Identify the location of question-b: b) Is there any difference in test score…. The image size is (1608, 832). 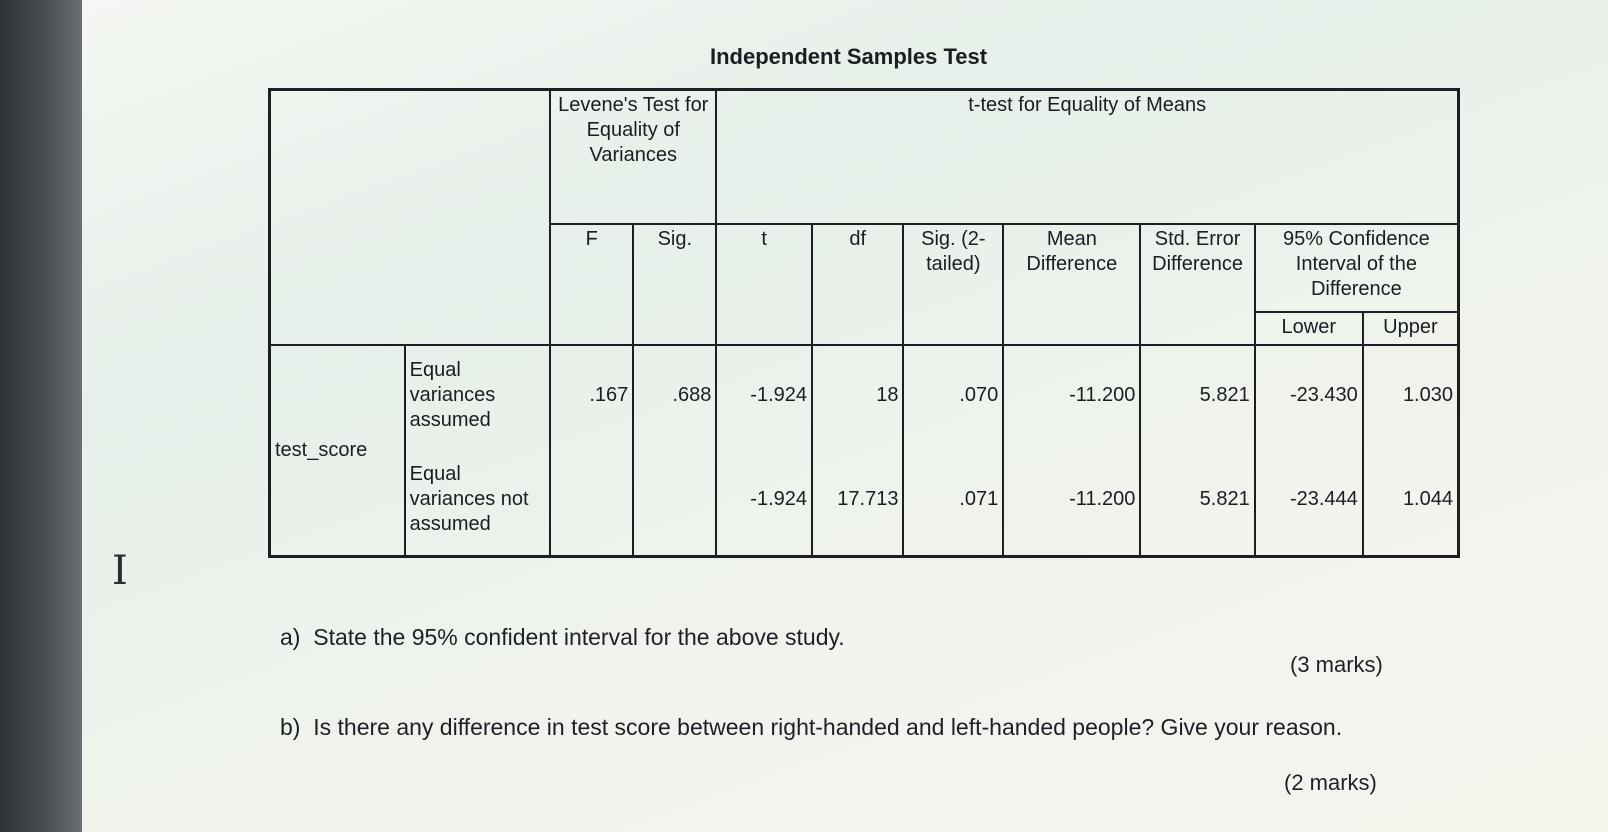
(845, 727).